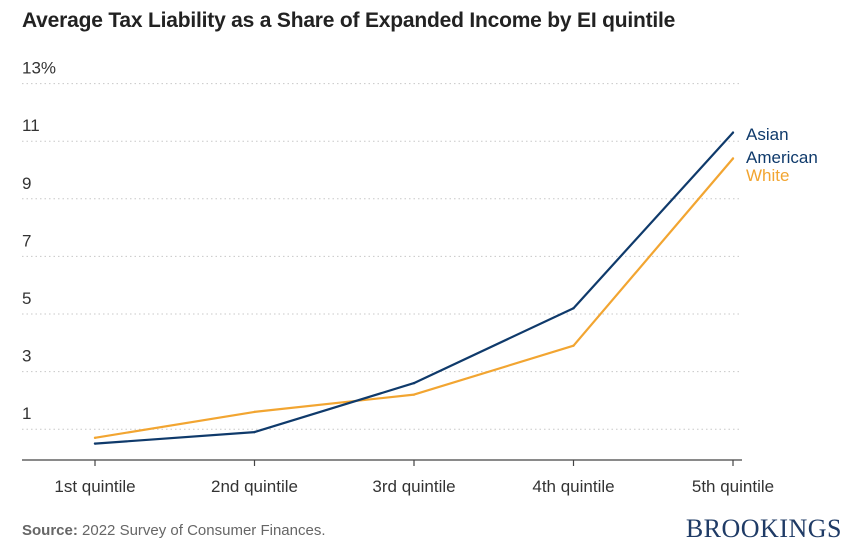  Describe the element at coordinates (26, 356) in the screenshot. I see `y-tick-label: 3` at that location.